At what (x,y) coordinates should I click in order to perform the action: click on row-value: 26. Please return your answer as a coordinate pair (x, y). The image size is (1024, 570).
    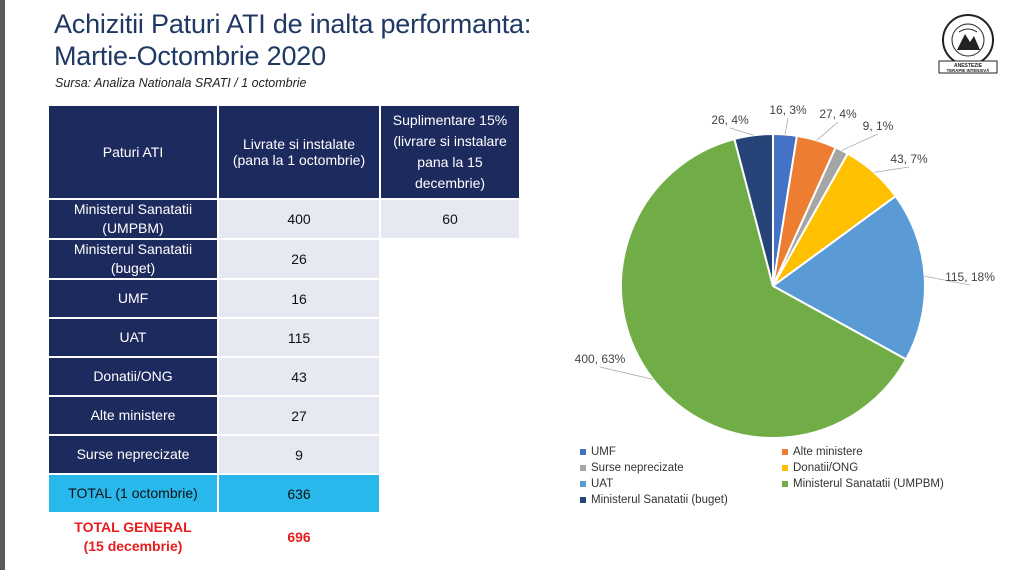
    Looking at the image, I should click on (299, 259).